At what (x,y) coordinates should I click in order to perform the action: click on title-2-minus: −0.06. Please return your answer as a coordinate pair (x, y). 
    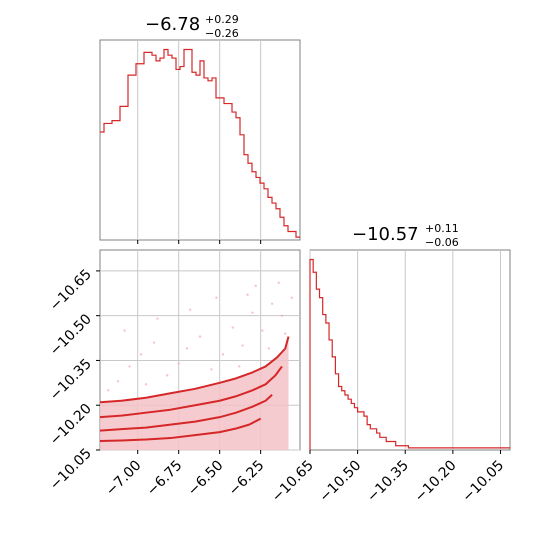
    Looking at the image, I should click on (442, 242).